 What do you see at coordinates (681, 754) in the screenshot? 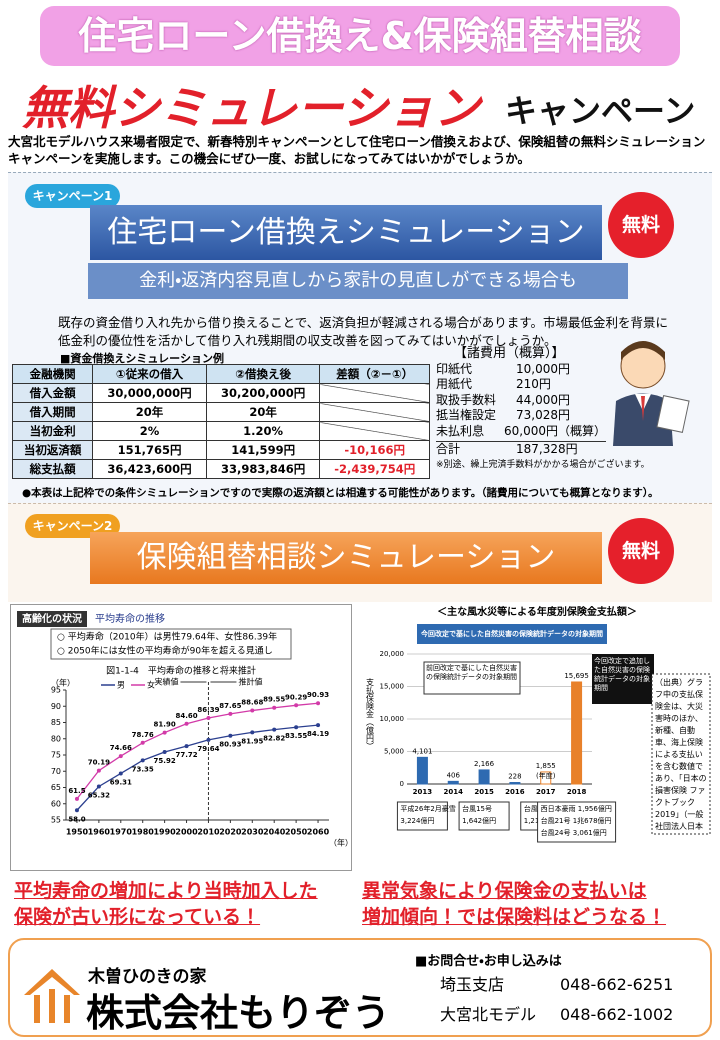
I see `source-box` at bounding box center [681, 754].